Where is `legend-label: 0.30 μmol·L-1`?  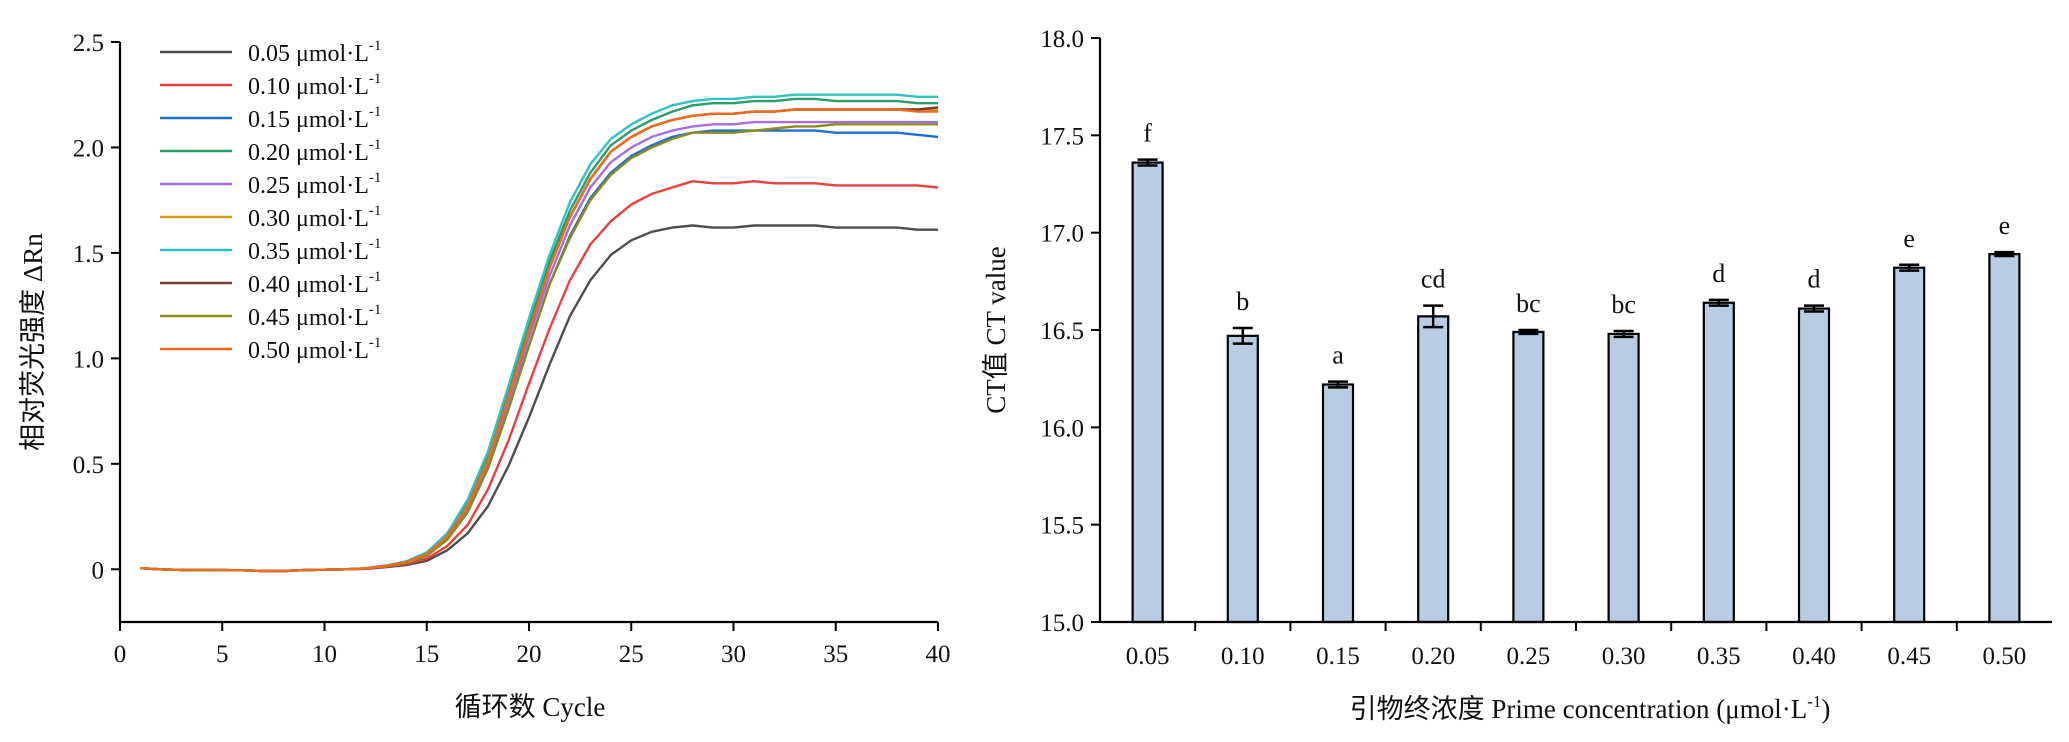
legend-label: 0.30 μmol·L-1 is located at coordinates (314, 217).